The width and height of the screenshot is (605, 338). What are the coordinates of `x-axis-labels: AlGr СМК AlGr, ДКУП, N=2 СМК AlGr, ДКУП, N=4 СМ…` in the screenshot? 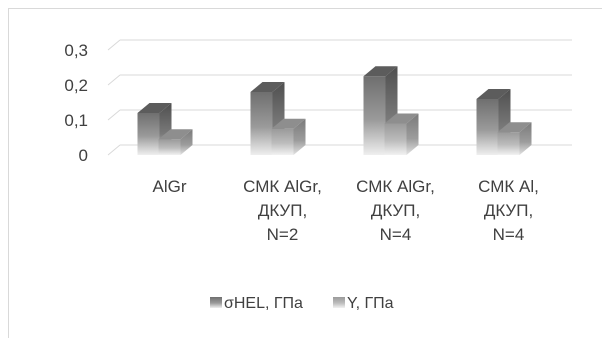 It's located at (346, 210).